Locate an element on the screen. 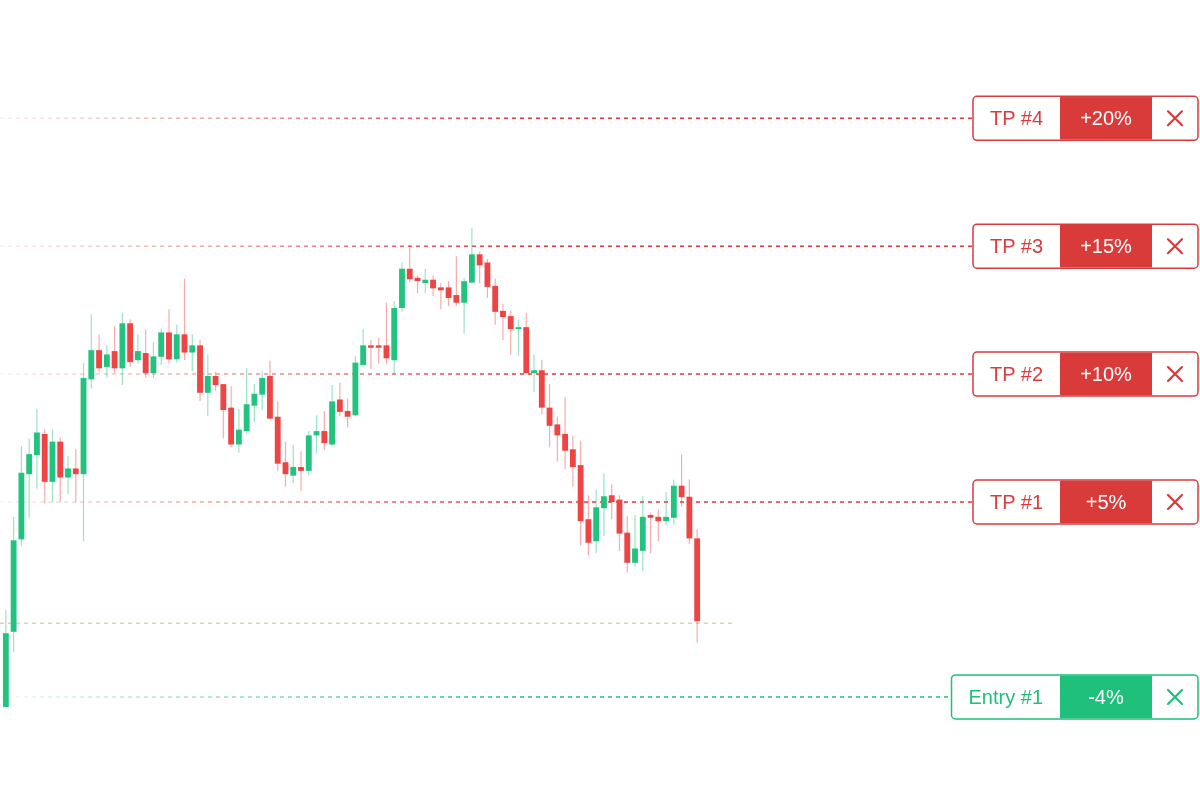 Image resolution: width=1200 pixels, height=800 pixels. text: +15% is located at coordinates (1106, 246).